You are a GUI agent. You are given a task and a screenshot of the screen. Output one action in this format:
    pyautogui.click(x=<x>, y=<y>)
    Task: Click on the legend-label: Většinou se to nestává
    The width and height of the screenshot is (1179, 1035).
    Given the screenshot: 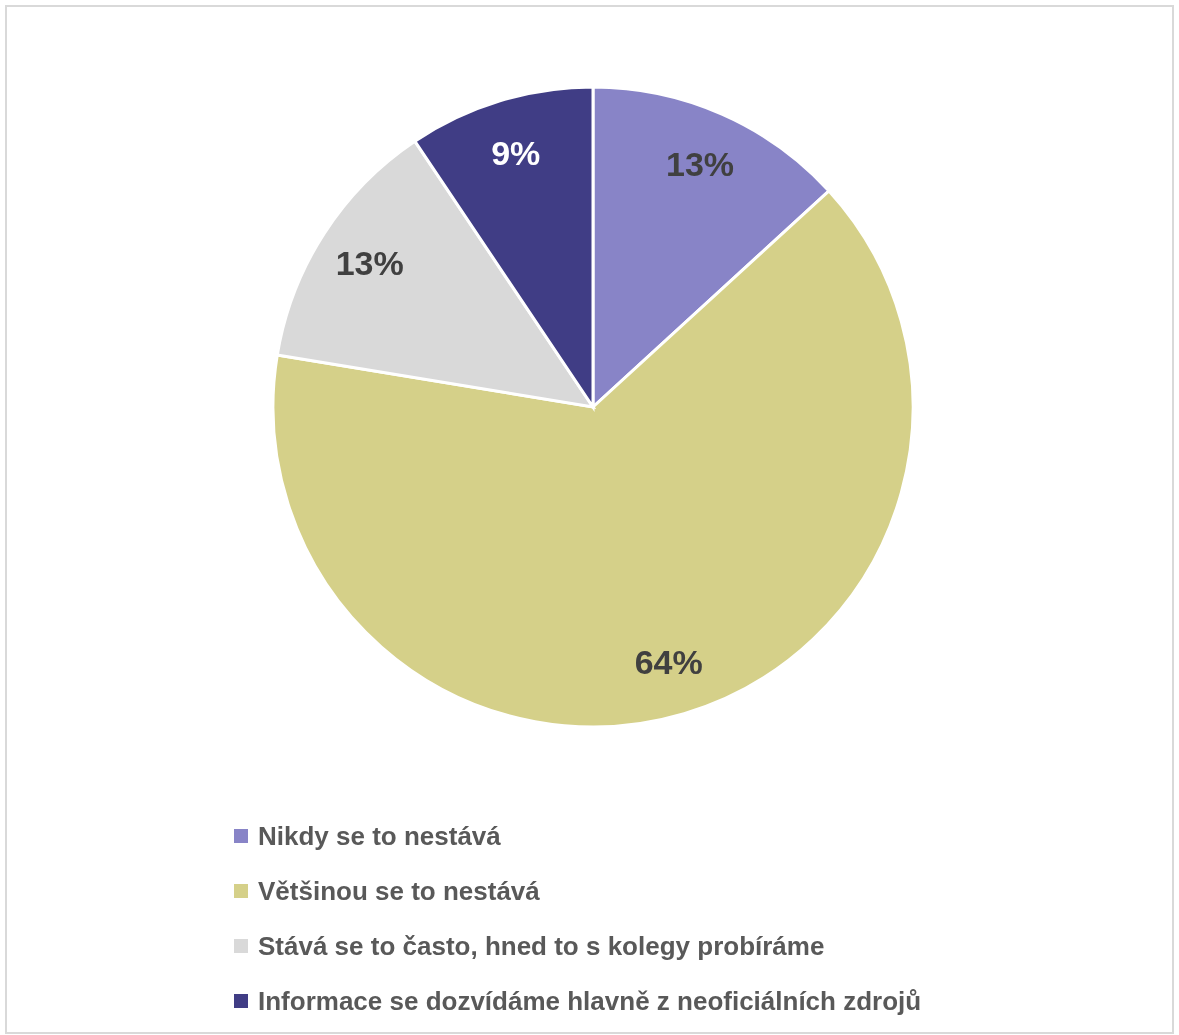 What is the action you would take?
    pyautogui.click(x=399, y=891)
    